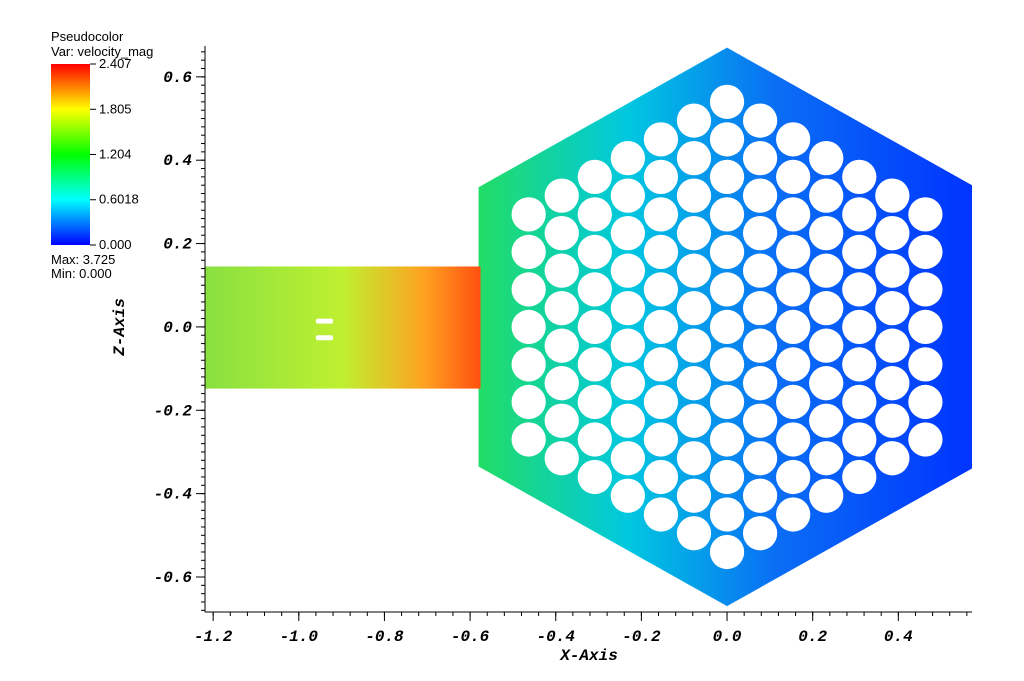 The image size is (1024, 681). Describe the element at coordinates (87, 36) in the screenshot. I see `legend-title: Pseudocolor` at that location.